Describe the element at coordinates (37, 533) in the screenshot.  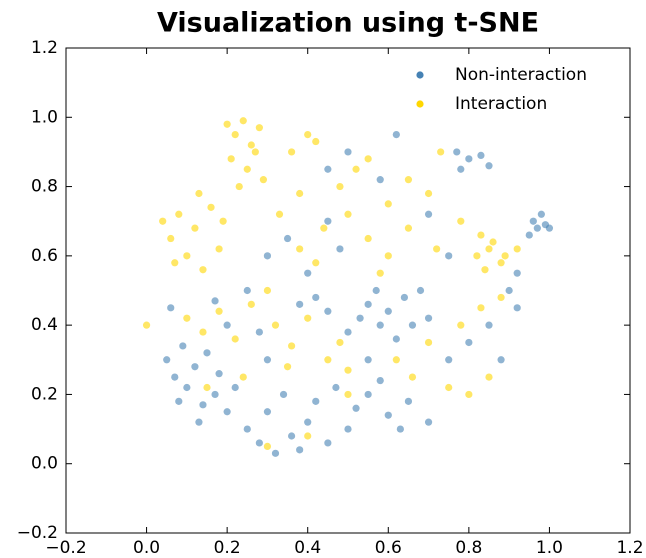
I see `y-tick-label: −0.2` at that location.